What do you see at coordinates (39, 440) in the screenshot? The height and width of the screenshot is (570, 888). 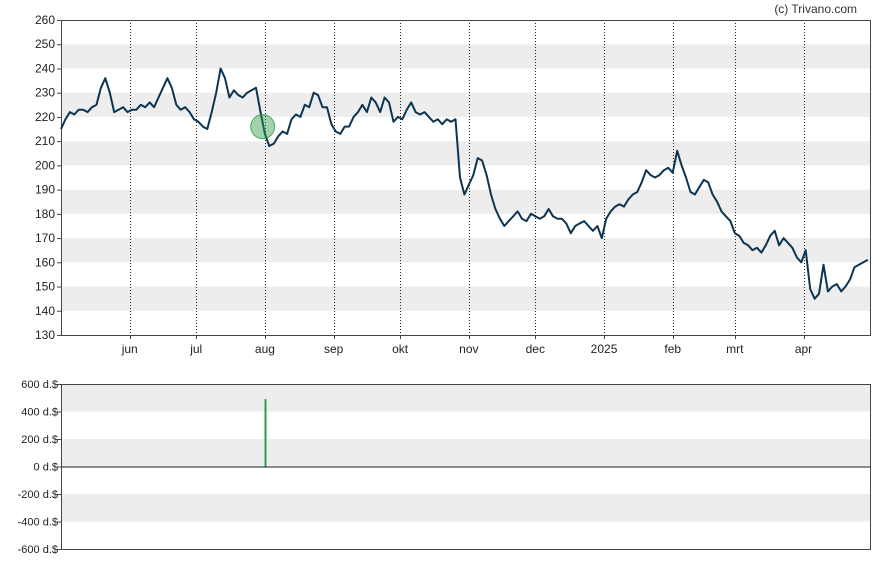 I see `volume-y-tick-label: 200 d.$` at bounding box center [39, 440].